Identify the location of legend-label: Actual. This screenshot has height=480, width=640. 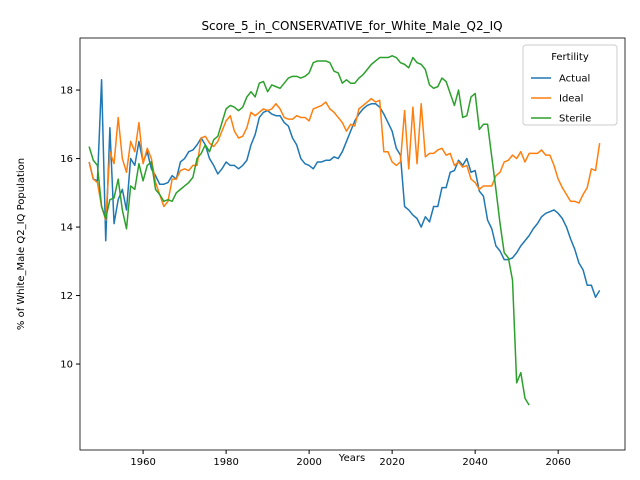
(574, 79).